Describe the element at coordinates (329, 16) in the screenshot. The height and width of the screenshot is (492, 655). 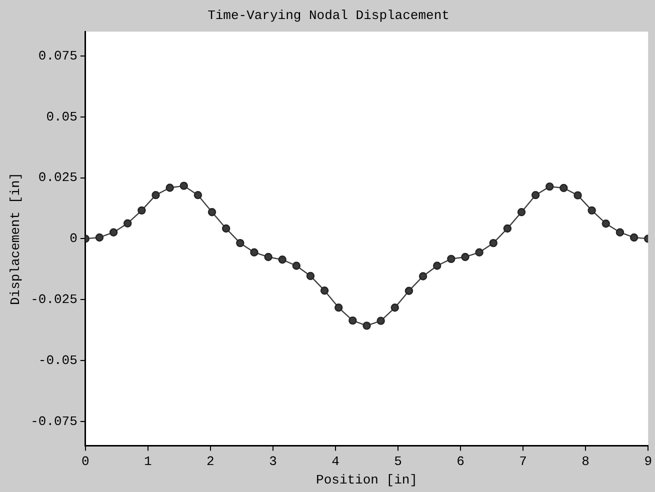
I see `chart-title: Time-Varying Nodal Displacement` at that location.